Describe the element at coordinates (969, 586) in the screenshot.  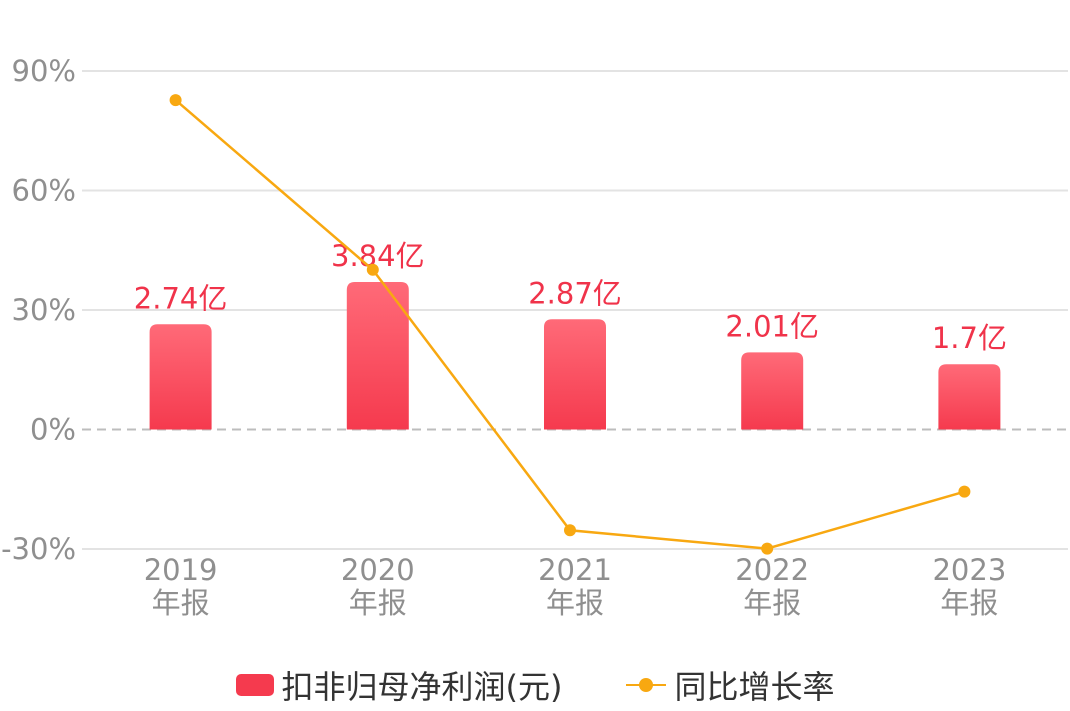
I see `x-tick-label: 2023 年报` at that location.